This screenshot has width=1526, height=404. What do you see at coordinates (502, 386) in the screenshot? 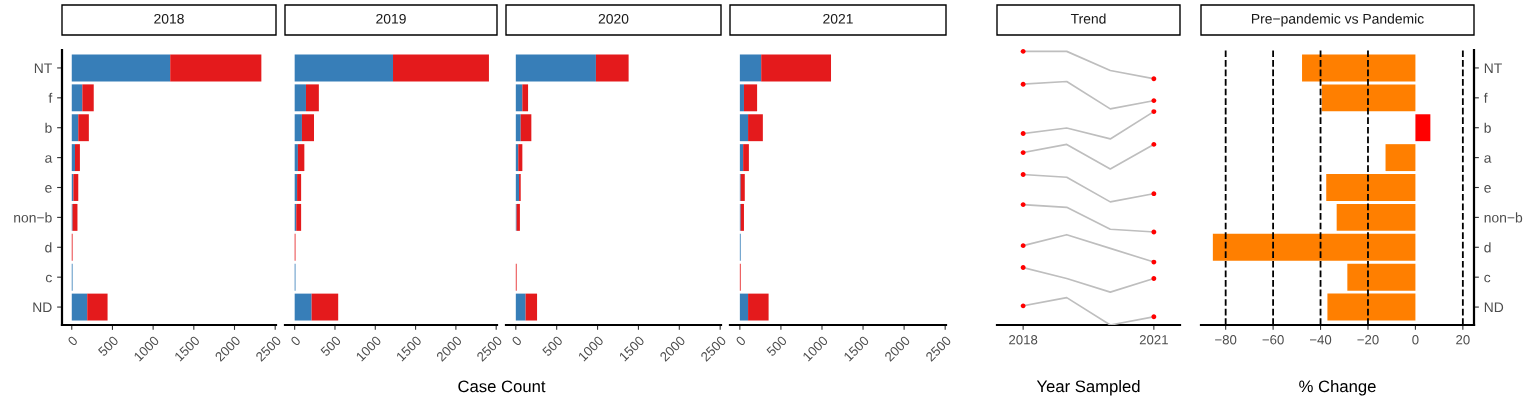
I see `x-axis-title: Case Count` at bounding box center [502, 386].